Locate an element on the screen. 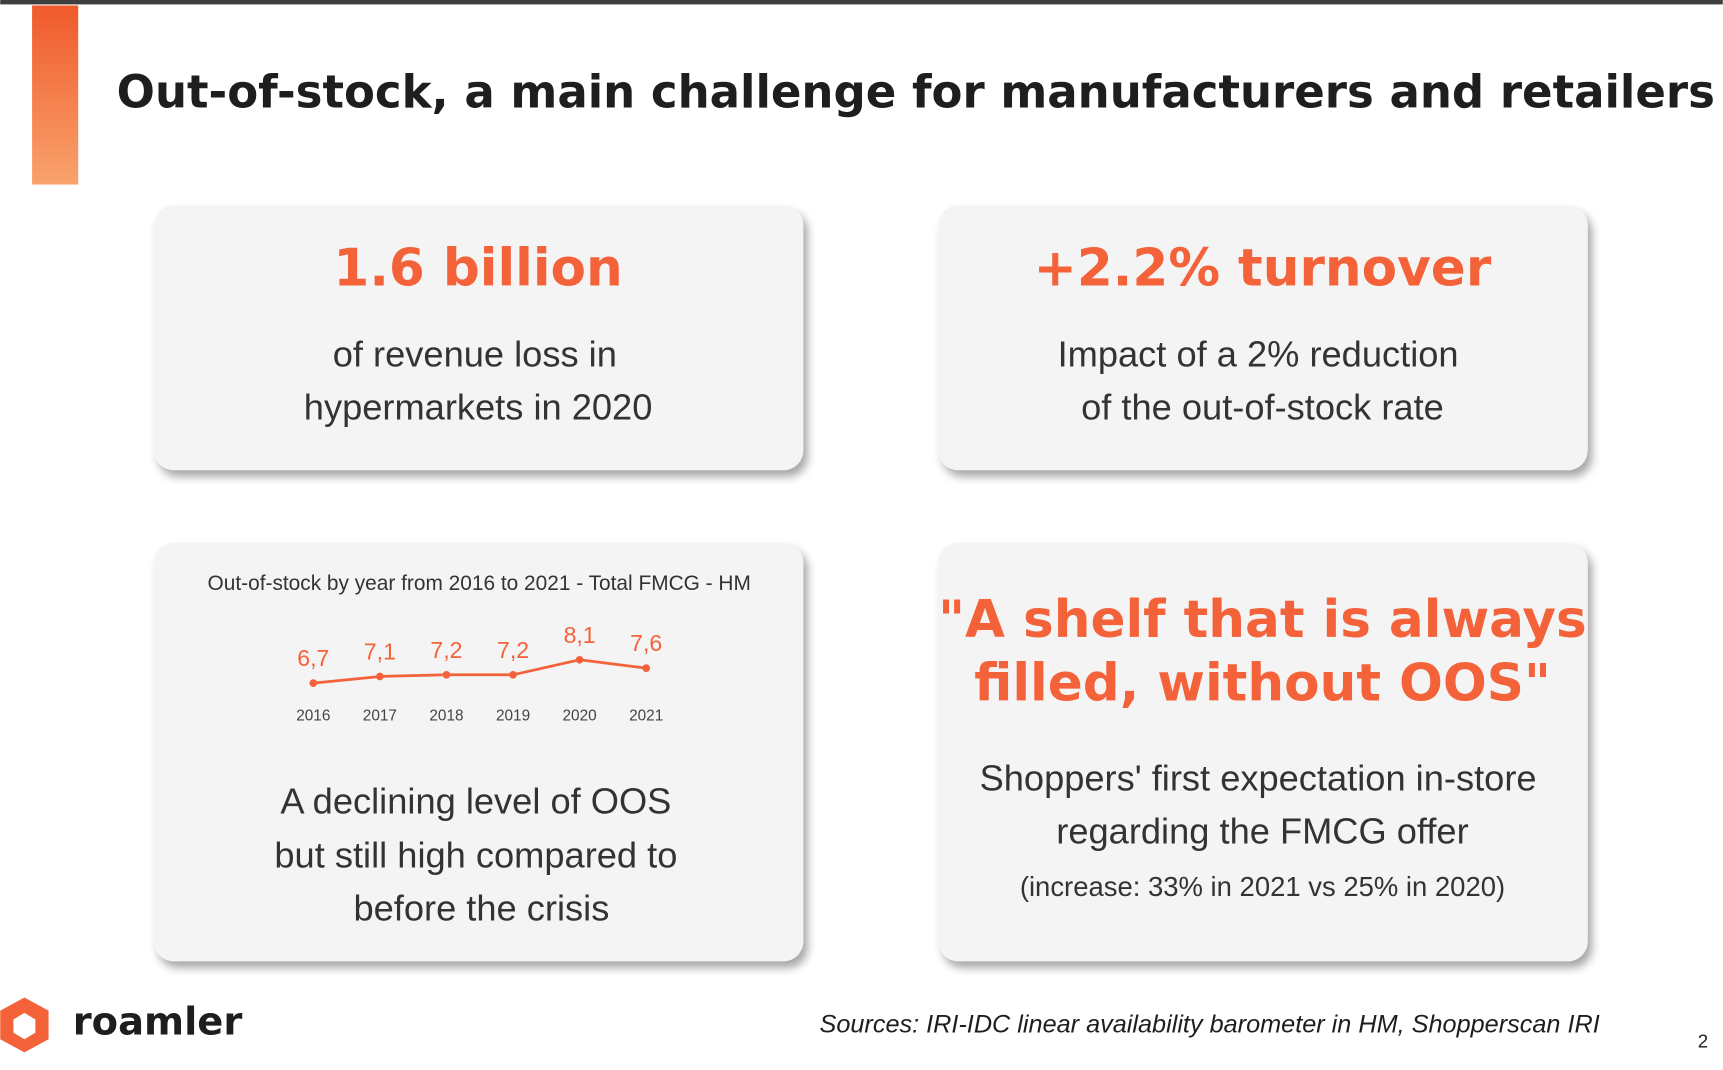  value-label: 7,1 is located at coordinates (380, 651).